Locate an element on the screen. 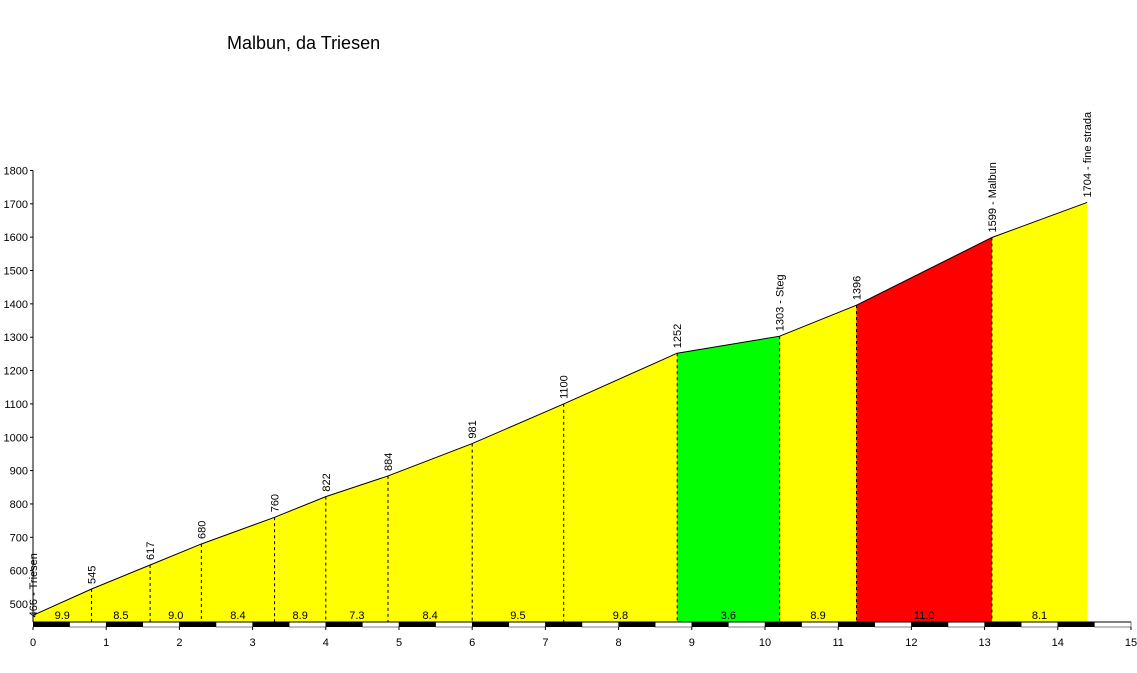 This screenshot has height=673, width=1137. altitude-label: 1100 is located at coordinates (565, 387).